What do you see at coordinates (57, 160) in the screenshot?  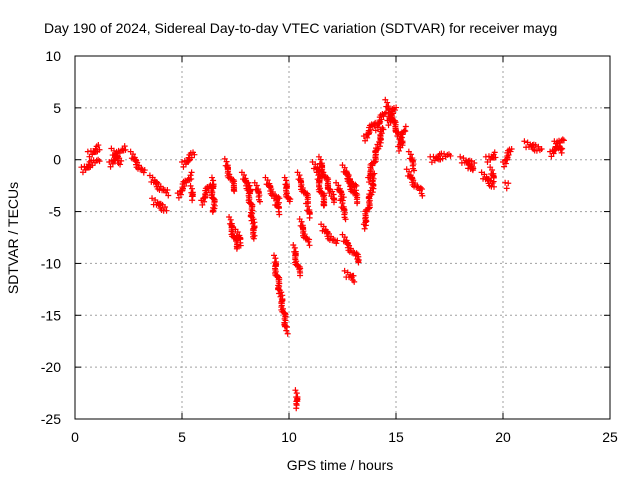 I see `y-tick-label: 0` at bounding box center [57, 160].